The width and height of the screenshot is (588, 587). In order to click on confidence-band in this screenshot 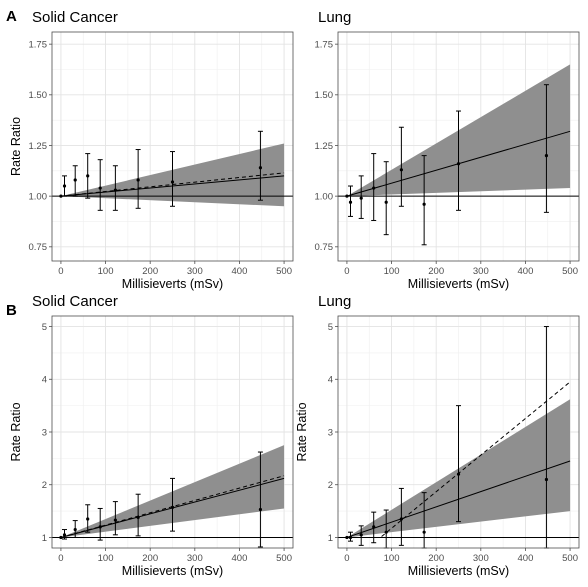, I will do `click(458, 468)`.